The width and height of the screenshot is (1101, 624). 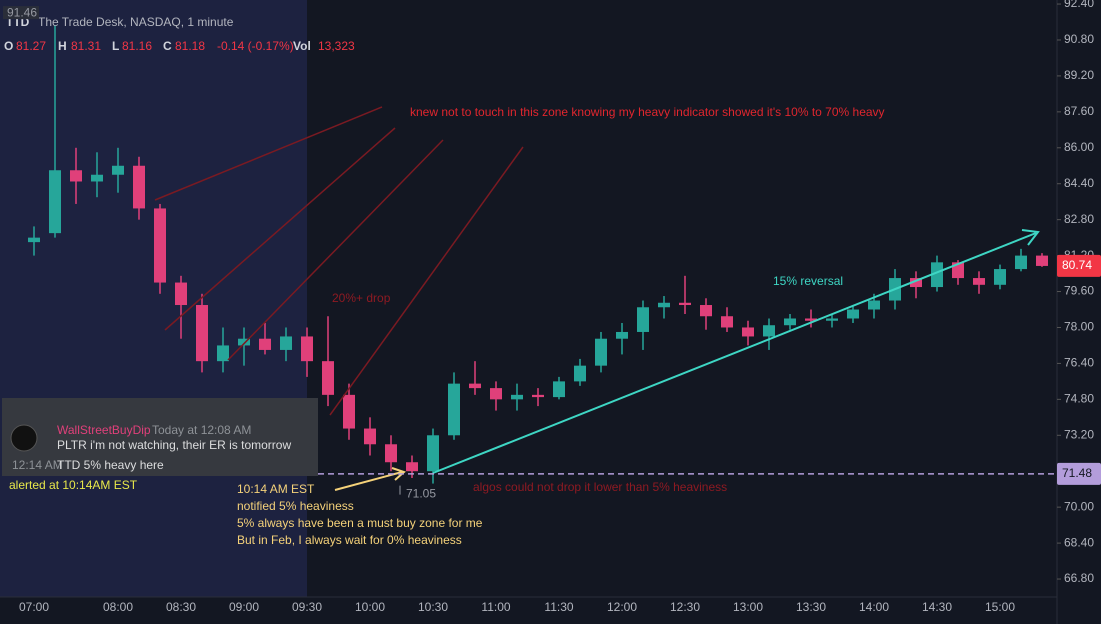 What do you see at coordinates (24, 438) in the screenshot?
I see `avatar` at bounding box center [24, 438].